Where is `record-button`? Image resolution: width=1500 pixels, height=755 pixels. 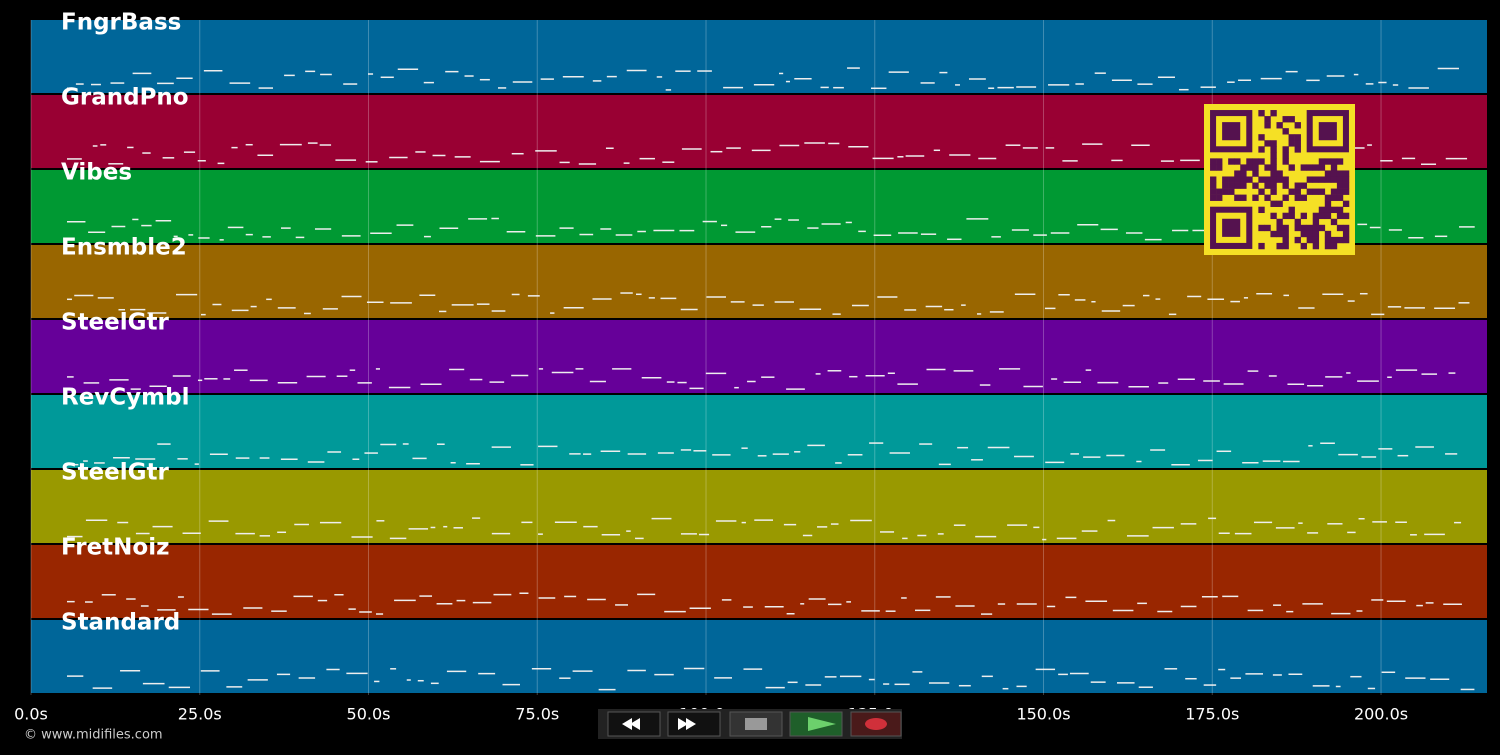 record-button is located at coordinates (876, 724).